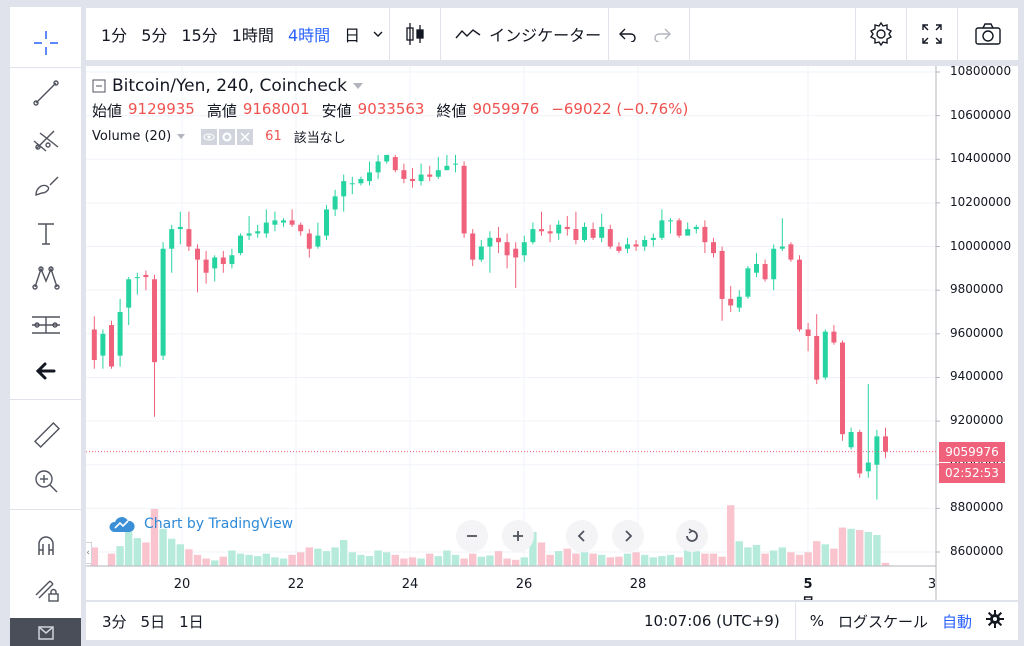  Describe the element at coordinates (45, 325) in the screenshot. I see `prediction-tools-icon` at that location.